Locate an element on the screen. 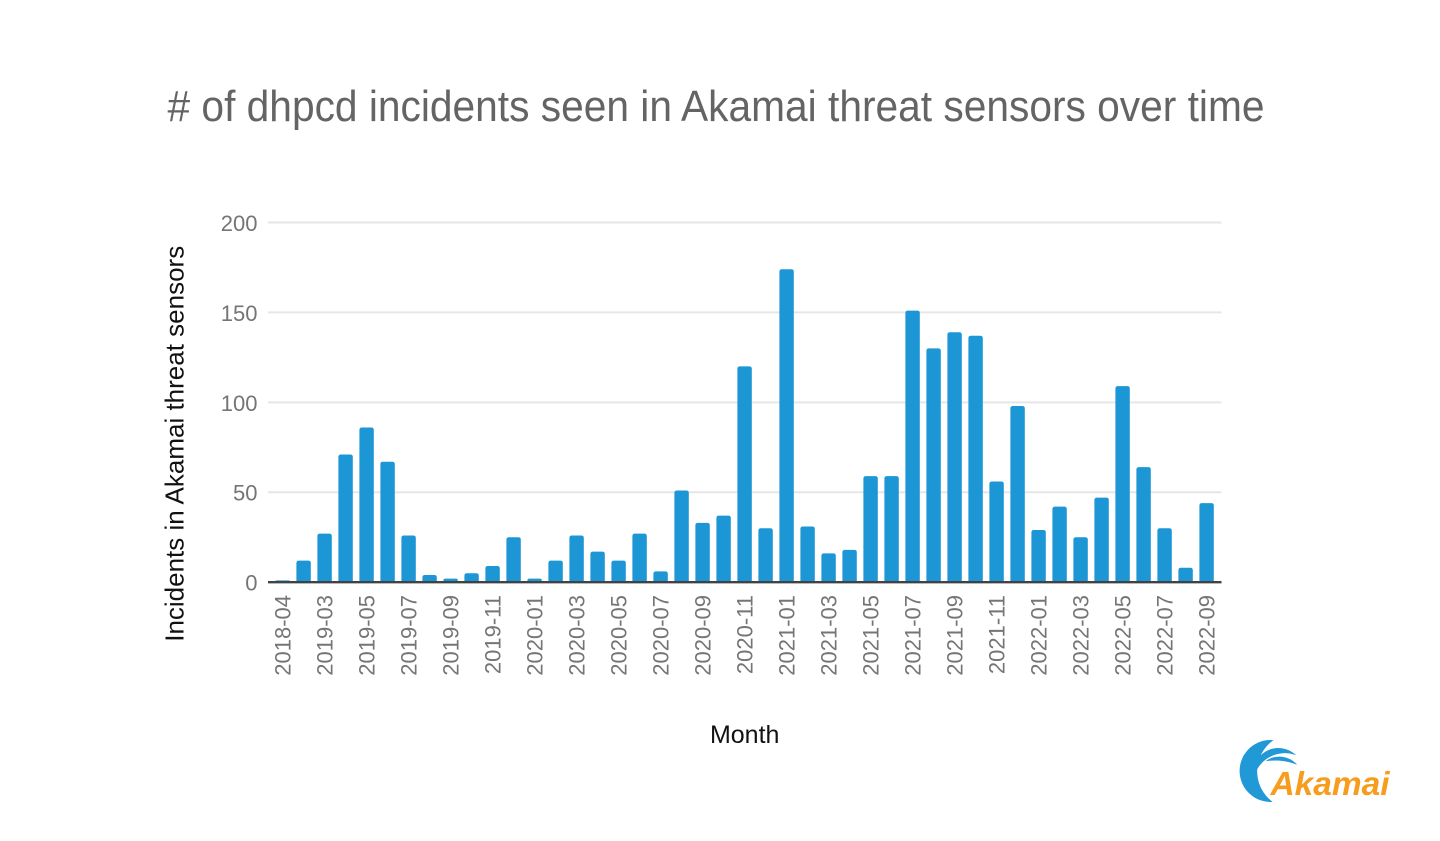 This screenshot has height=841, width=1440. svg-text: 2020-11 is located at coordinates (745, 634).